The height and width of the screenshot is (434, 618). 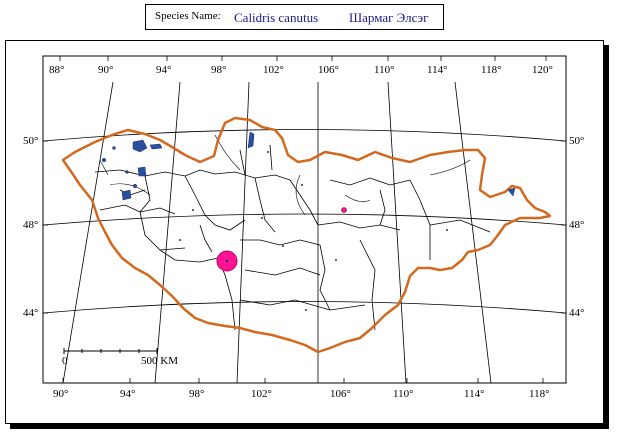 What do you see at coordinates (389, 17) in the screenshot?
I see `species-local-name: Шармаг Элсэг` at bounding box center [389, 17].